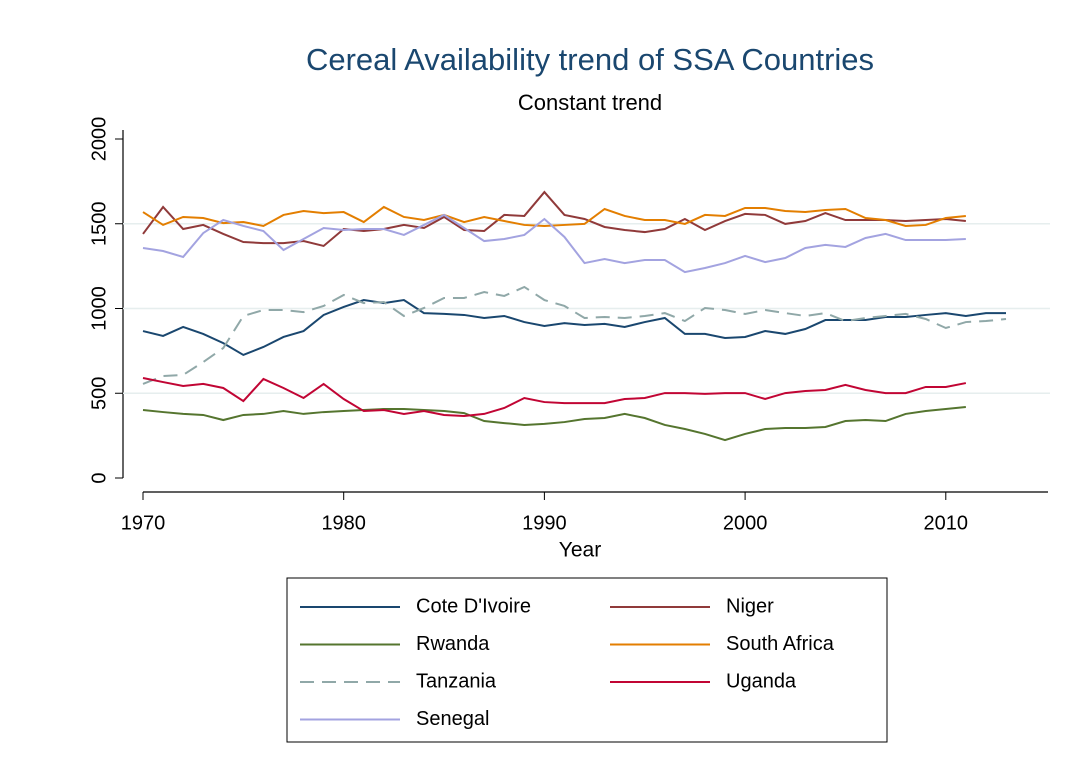  Describe the element at coordinates (99, 477) in the screenshot. I see `y-tick-label: 0` at that location.